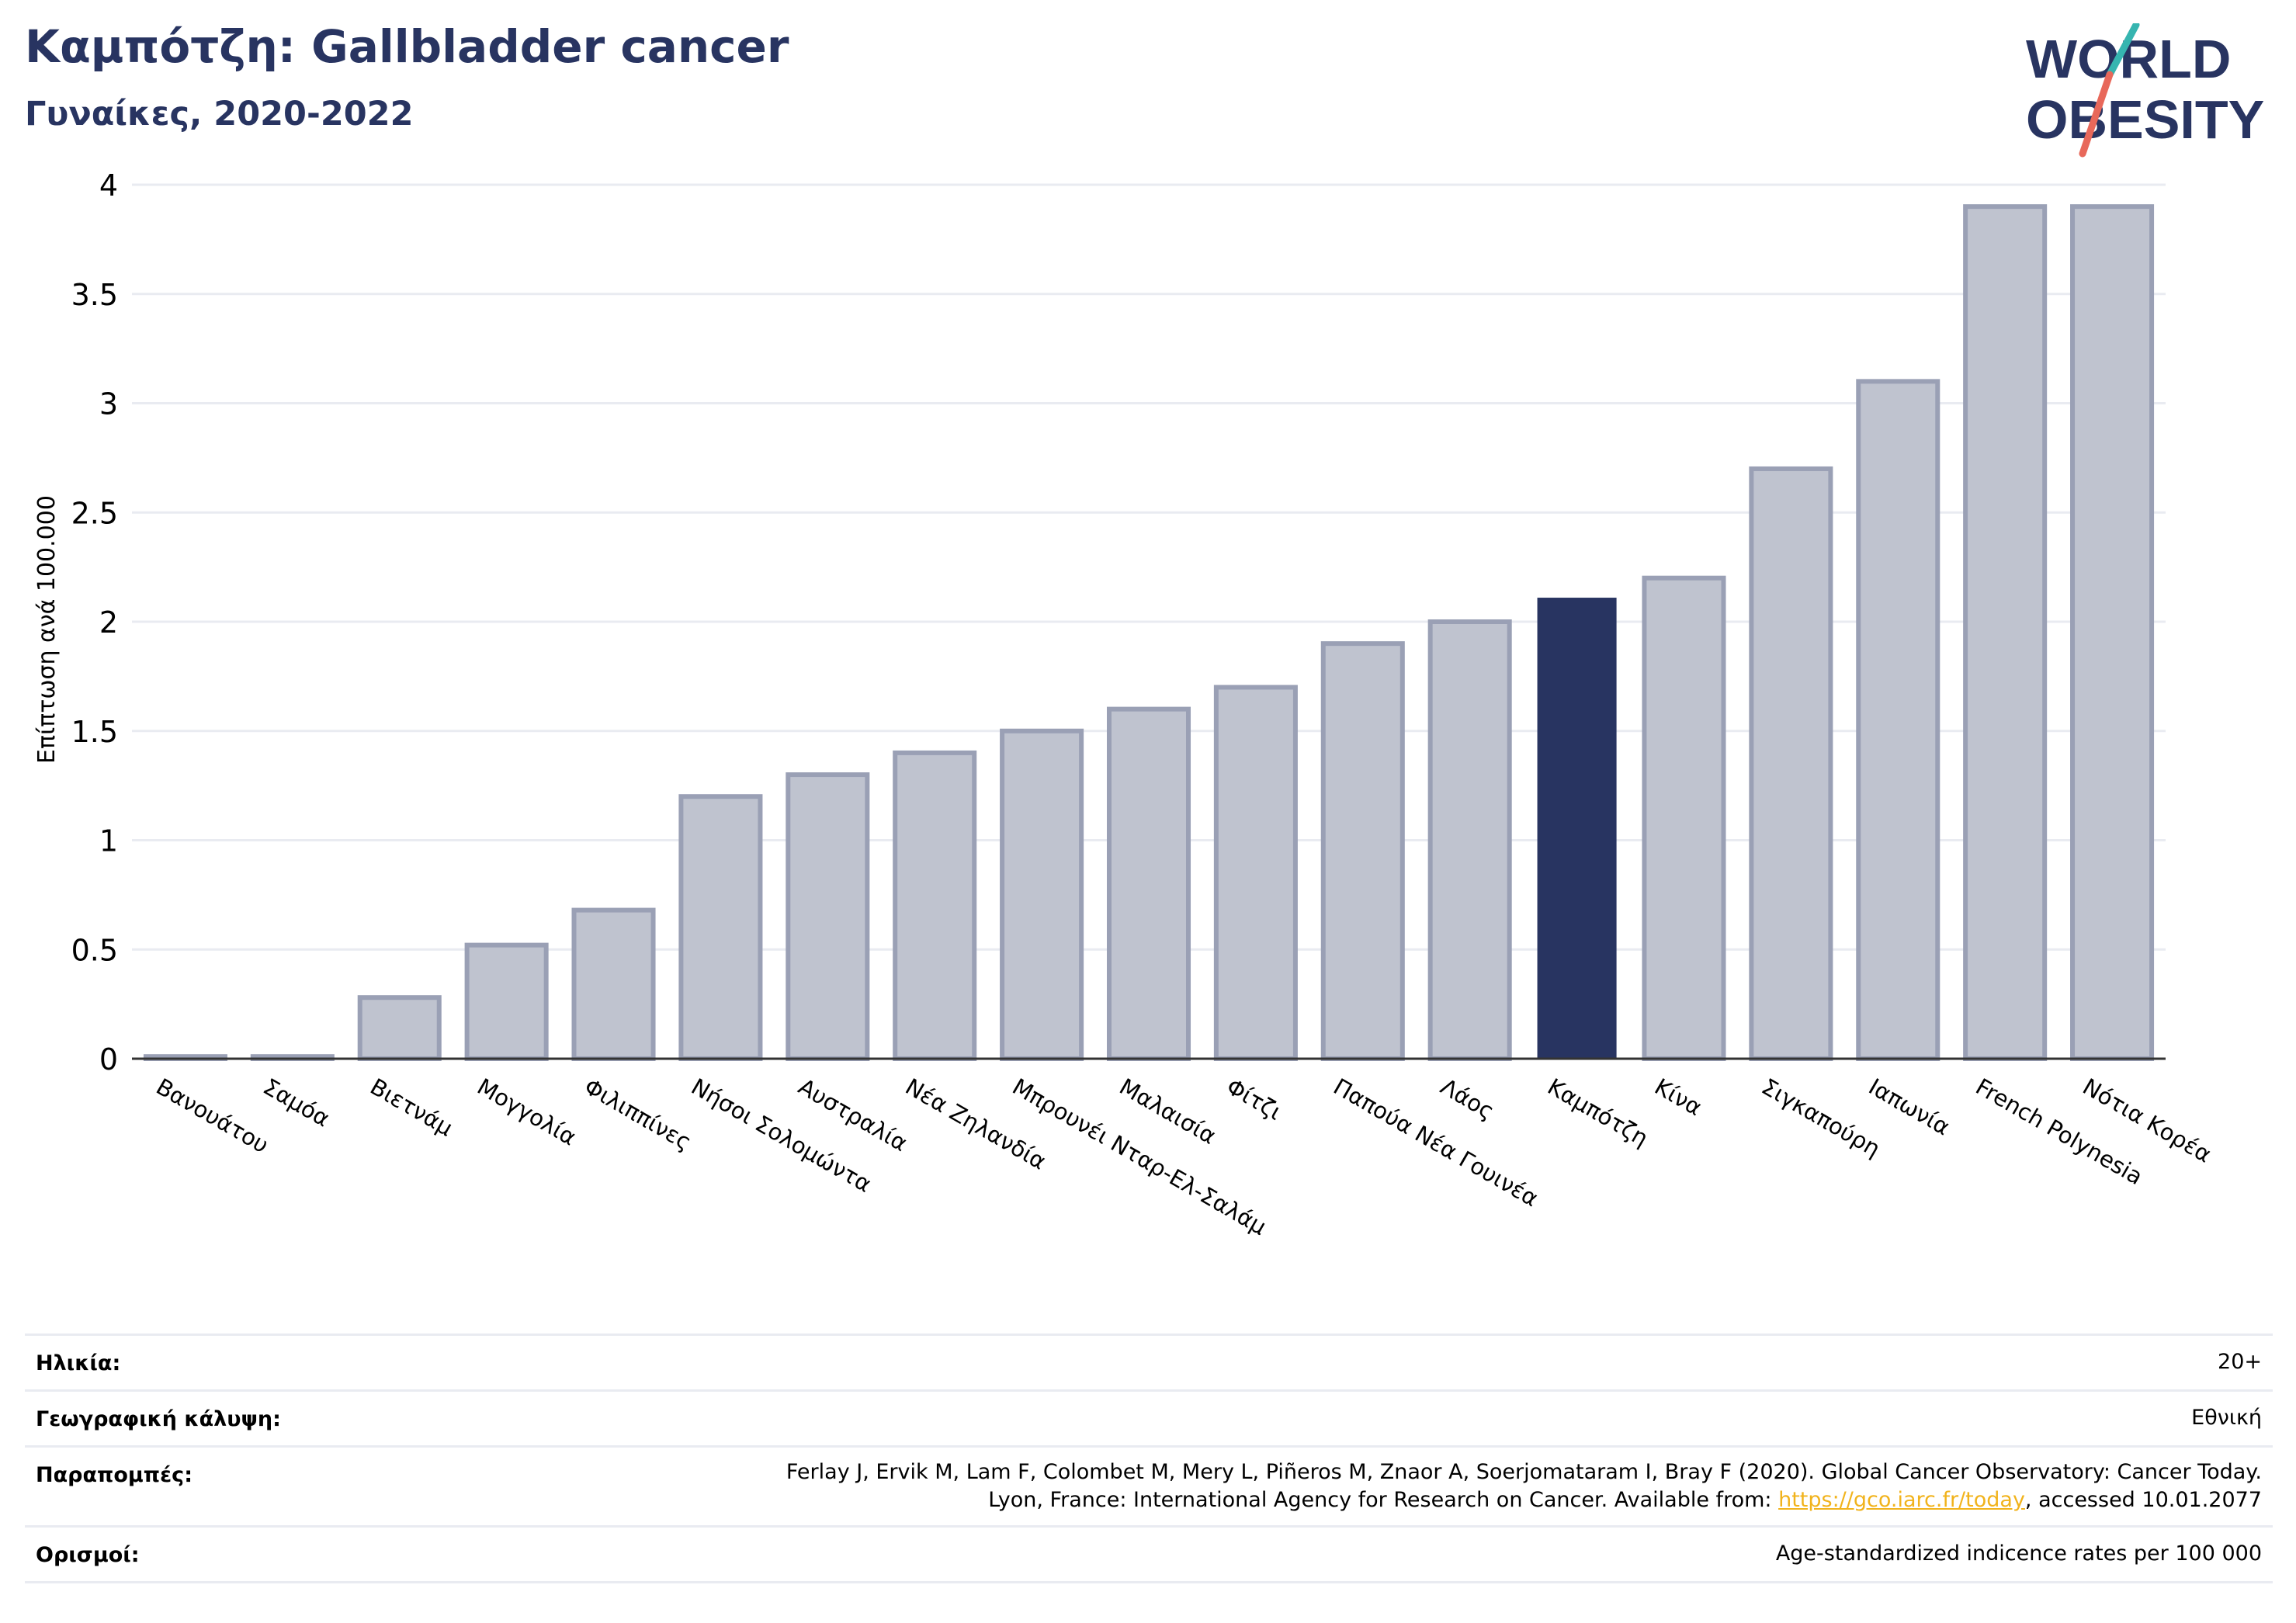 This screenshot has width=2296, height=1623. What do you see at coordinates (2226, 1418) in the screenshot?
I see `meta-coverage-value: Εθνική` at bounding box center [2226, 1418].